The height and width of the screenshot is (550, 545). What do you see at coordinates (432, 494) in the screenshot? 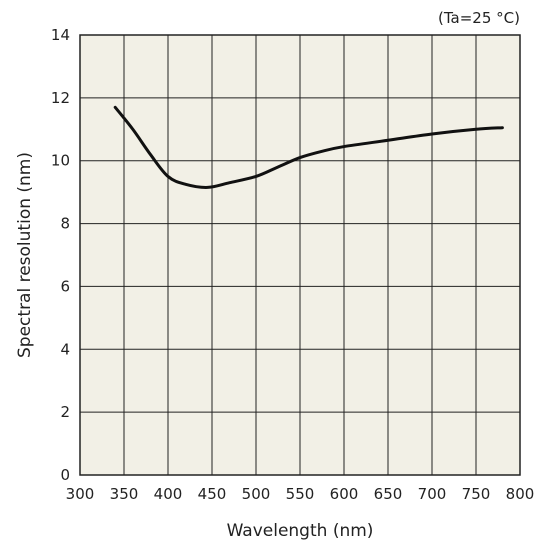
I see `x-tick-label: 700` at bounding box center [432, 494].